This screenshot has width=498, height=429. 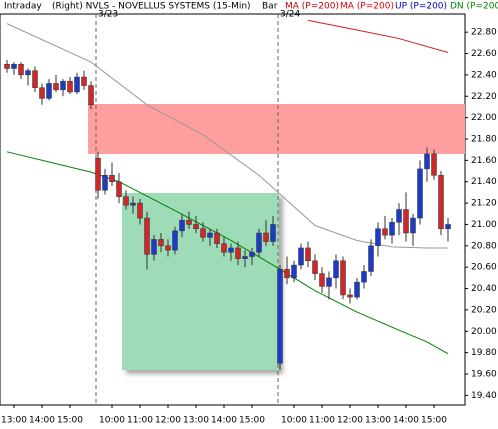 I want to click on chart-label: Intraday, so click(x=23, y=7).